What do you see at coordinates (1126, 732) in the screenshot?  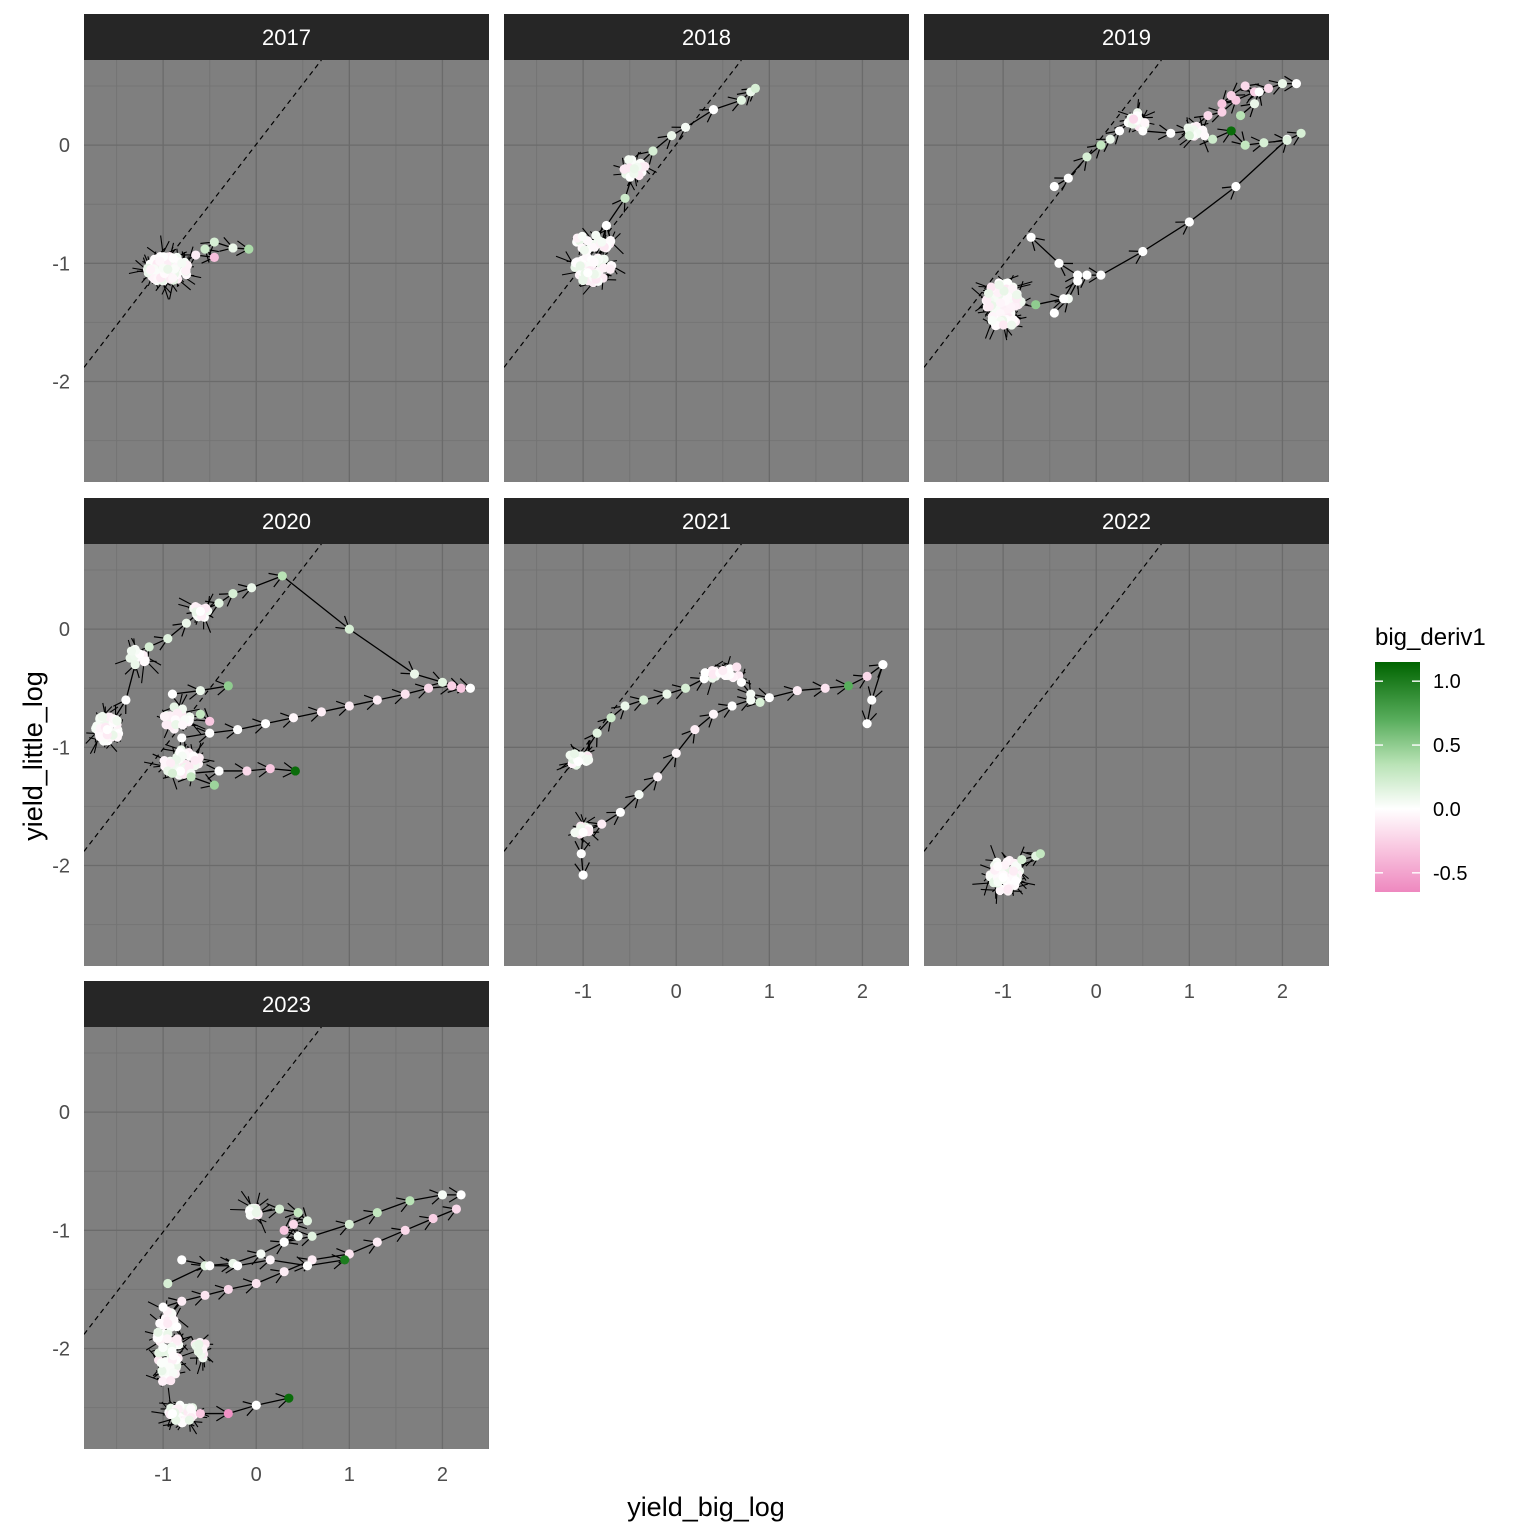 I see `facet-panel-2022: 2022` at bounding box center [1126, 732].